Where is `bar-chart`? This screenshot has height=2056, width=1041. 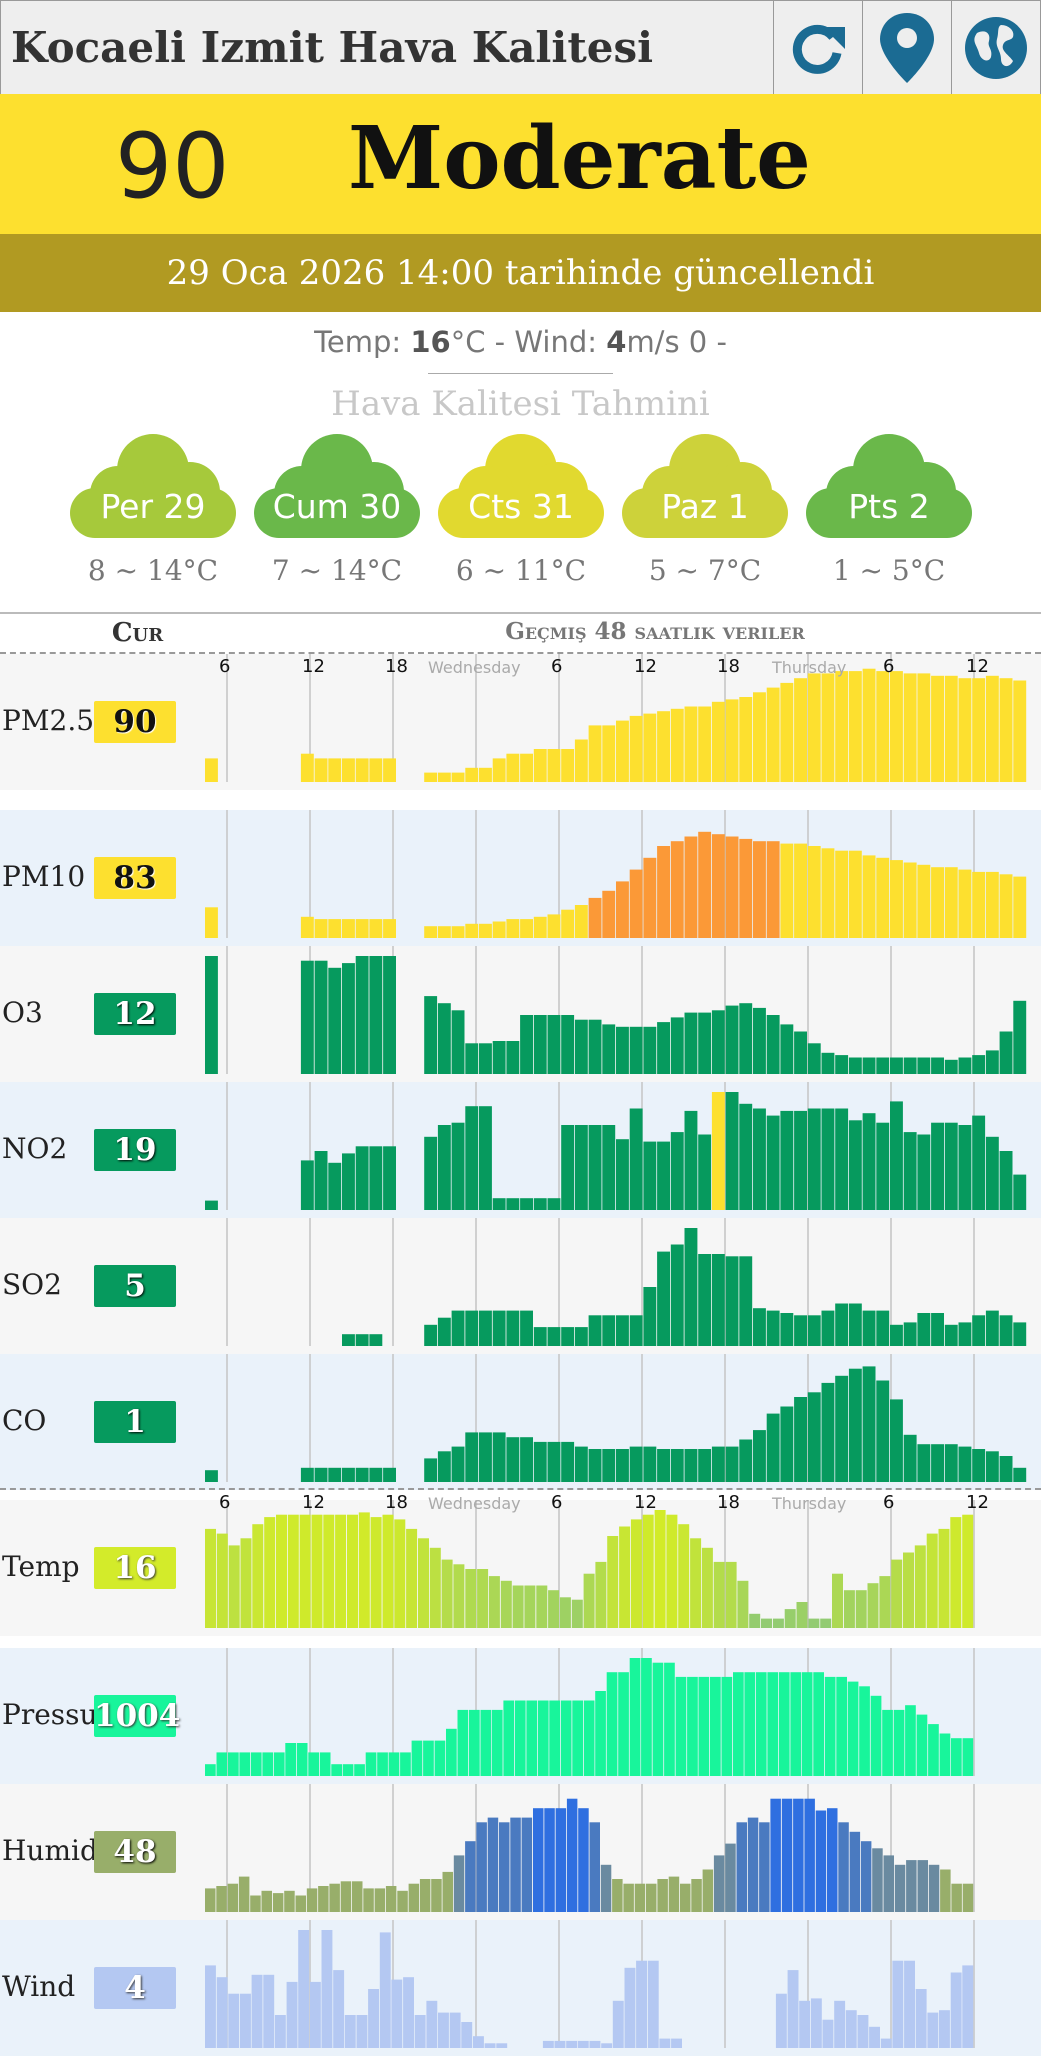
bar-chart is located at coordinates (590, 1712).